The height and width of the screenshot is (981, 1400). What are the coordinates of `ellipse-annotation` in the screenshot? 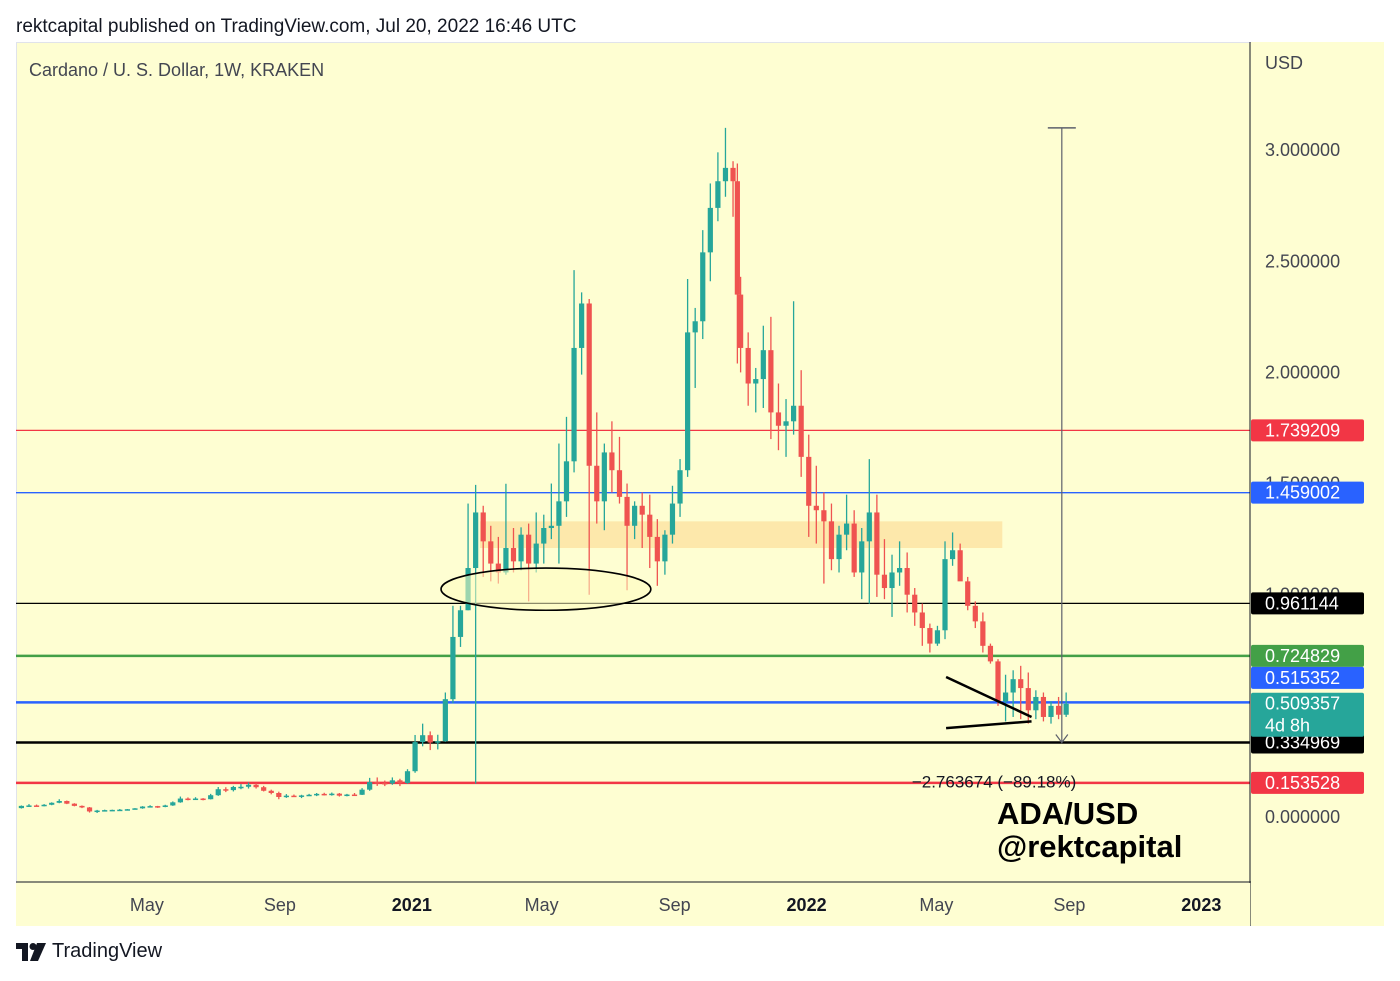 It's located at (546, 589).